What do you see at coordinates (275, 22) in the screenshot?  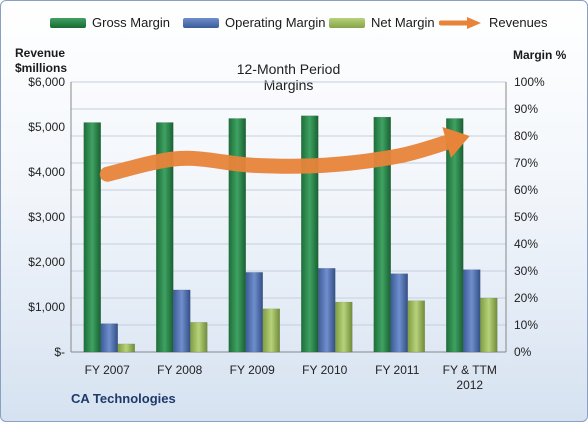 I see `legend-label-operating-margin: Operating Margin` at bounding box center [275, 22].